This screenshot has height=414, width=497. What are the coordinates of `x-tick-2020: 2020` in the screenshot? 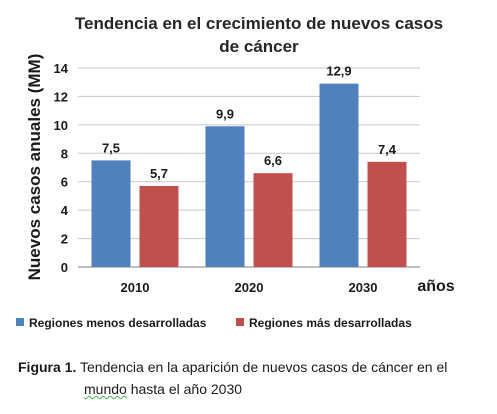 It's located at (249, 287).